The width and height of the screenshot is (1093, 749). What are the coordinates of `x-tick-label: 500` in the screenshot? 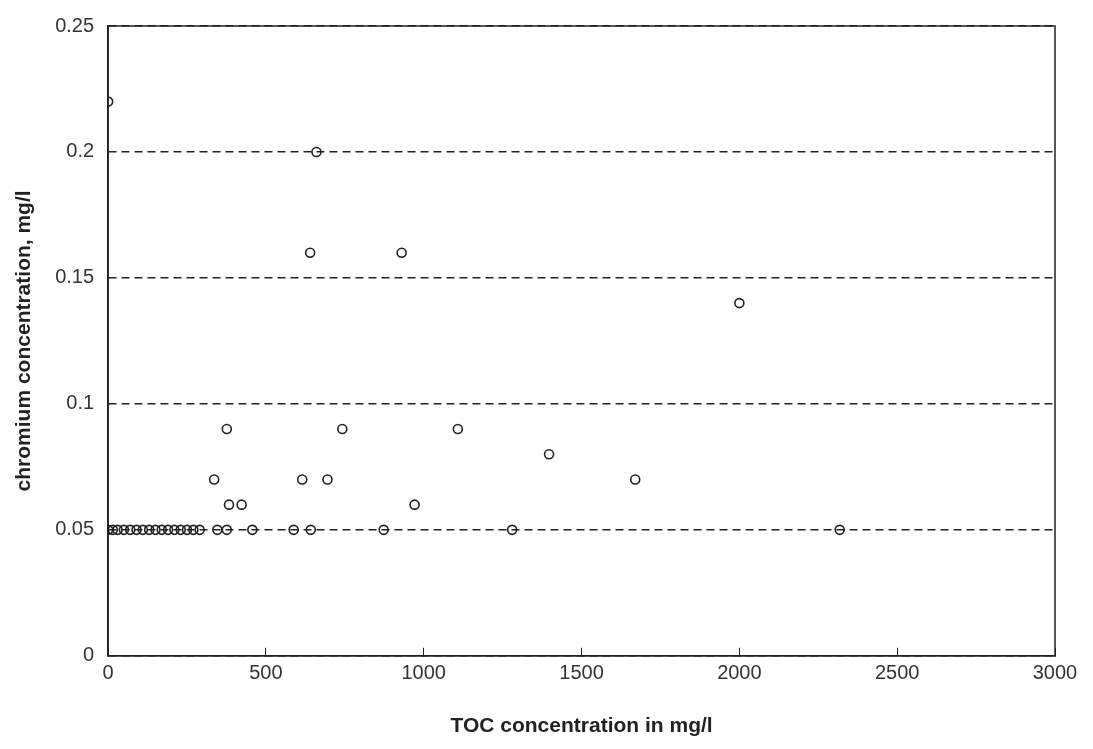 It's located at (266, 672).